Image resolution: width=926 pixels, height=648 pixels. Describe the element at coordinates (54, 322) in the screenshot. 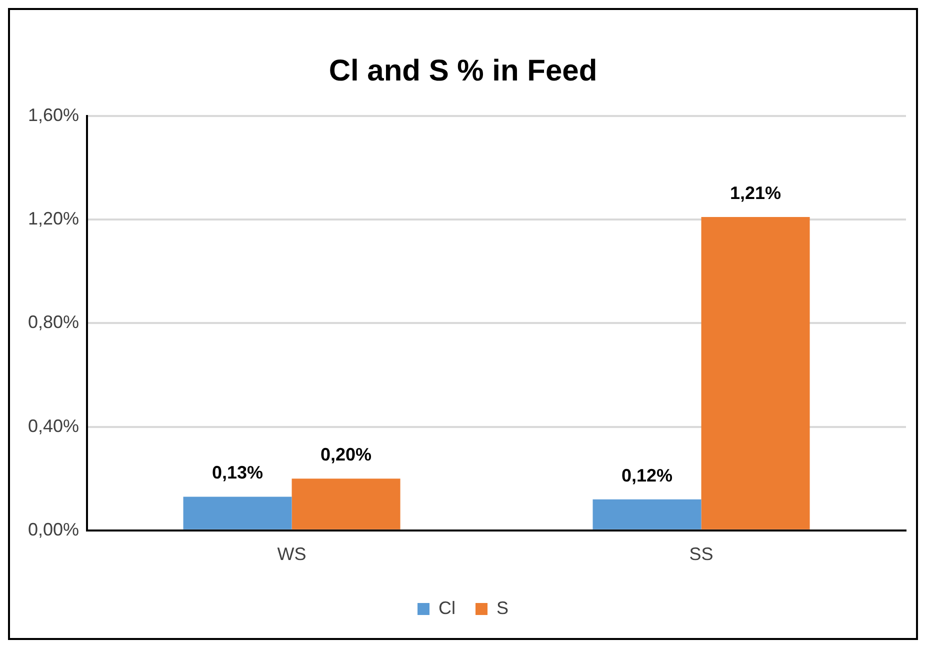

I see `y-tick-label: 0,80%` at that location.